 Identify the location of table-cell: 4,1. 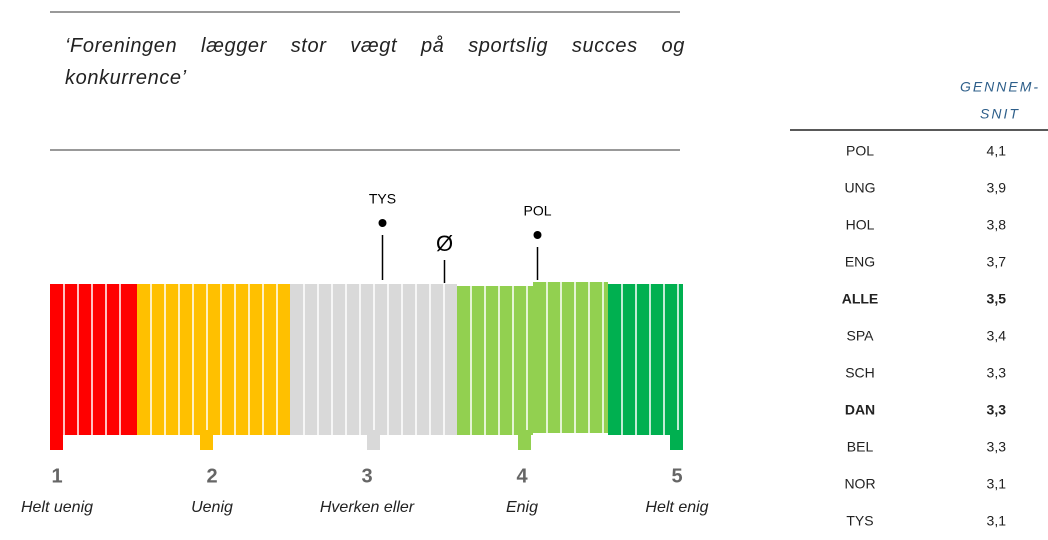
(997, 151).